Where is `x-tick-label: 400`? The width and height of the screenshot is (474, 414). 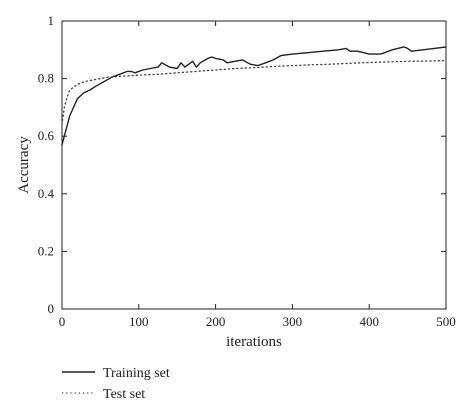 x-tick-label: 400 is located at coordinates (369, 321).